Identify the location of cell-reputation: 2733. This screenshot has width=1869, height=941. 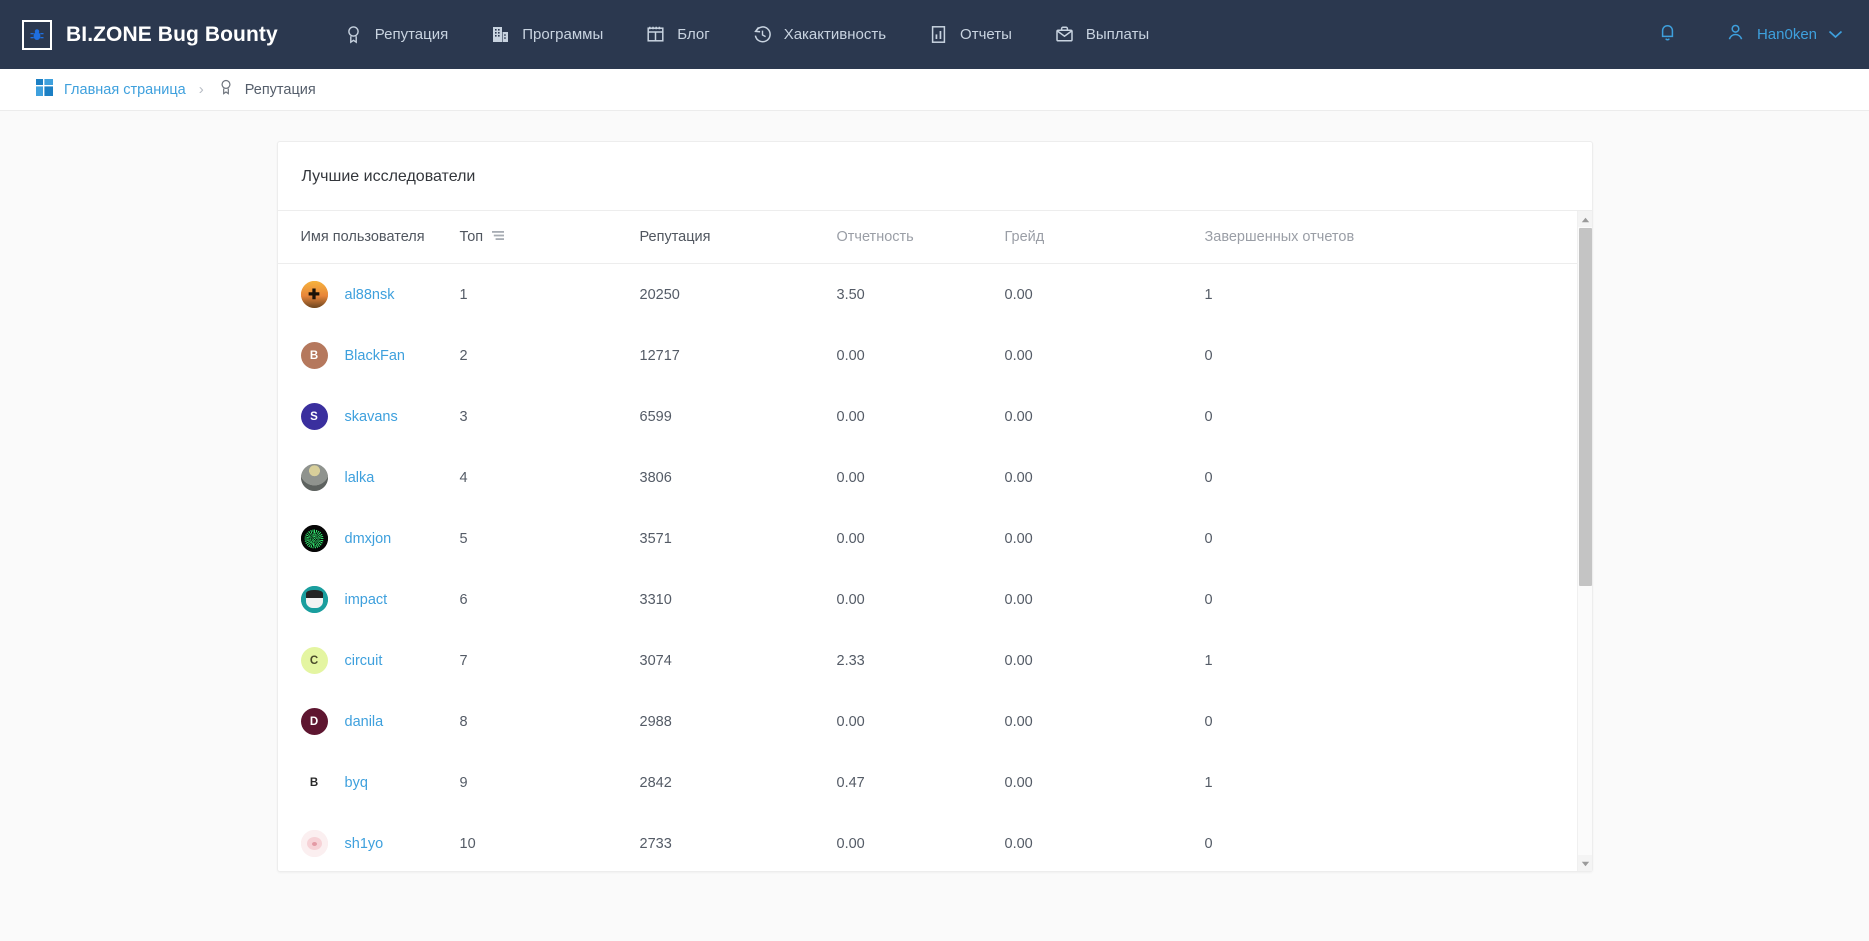
(655, 843).